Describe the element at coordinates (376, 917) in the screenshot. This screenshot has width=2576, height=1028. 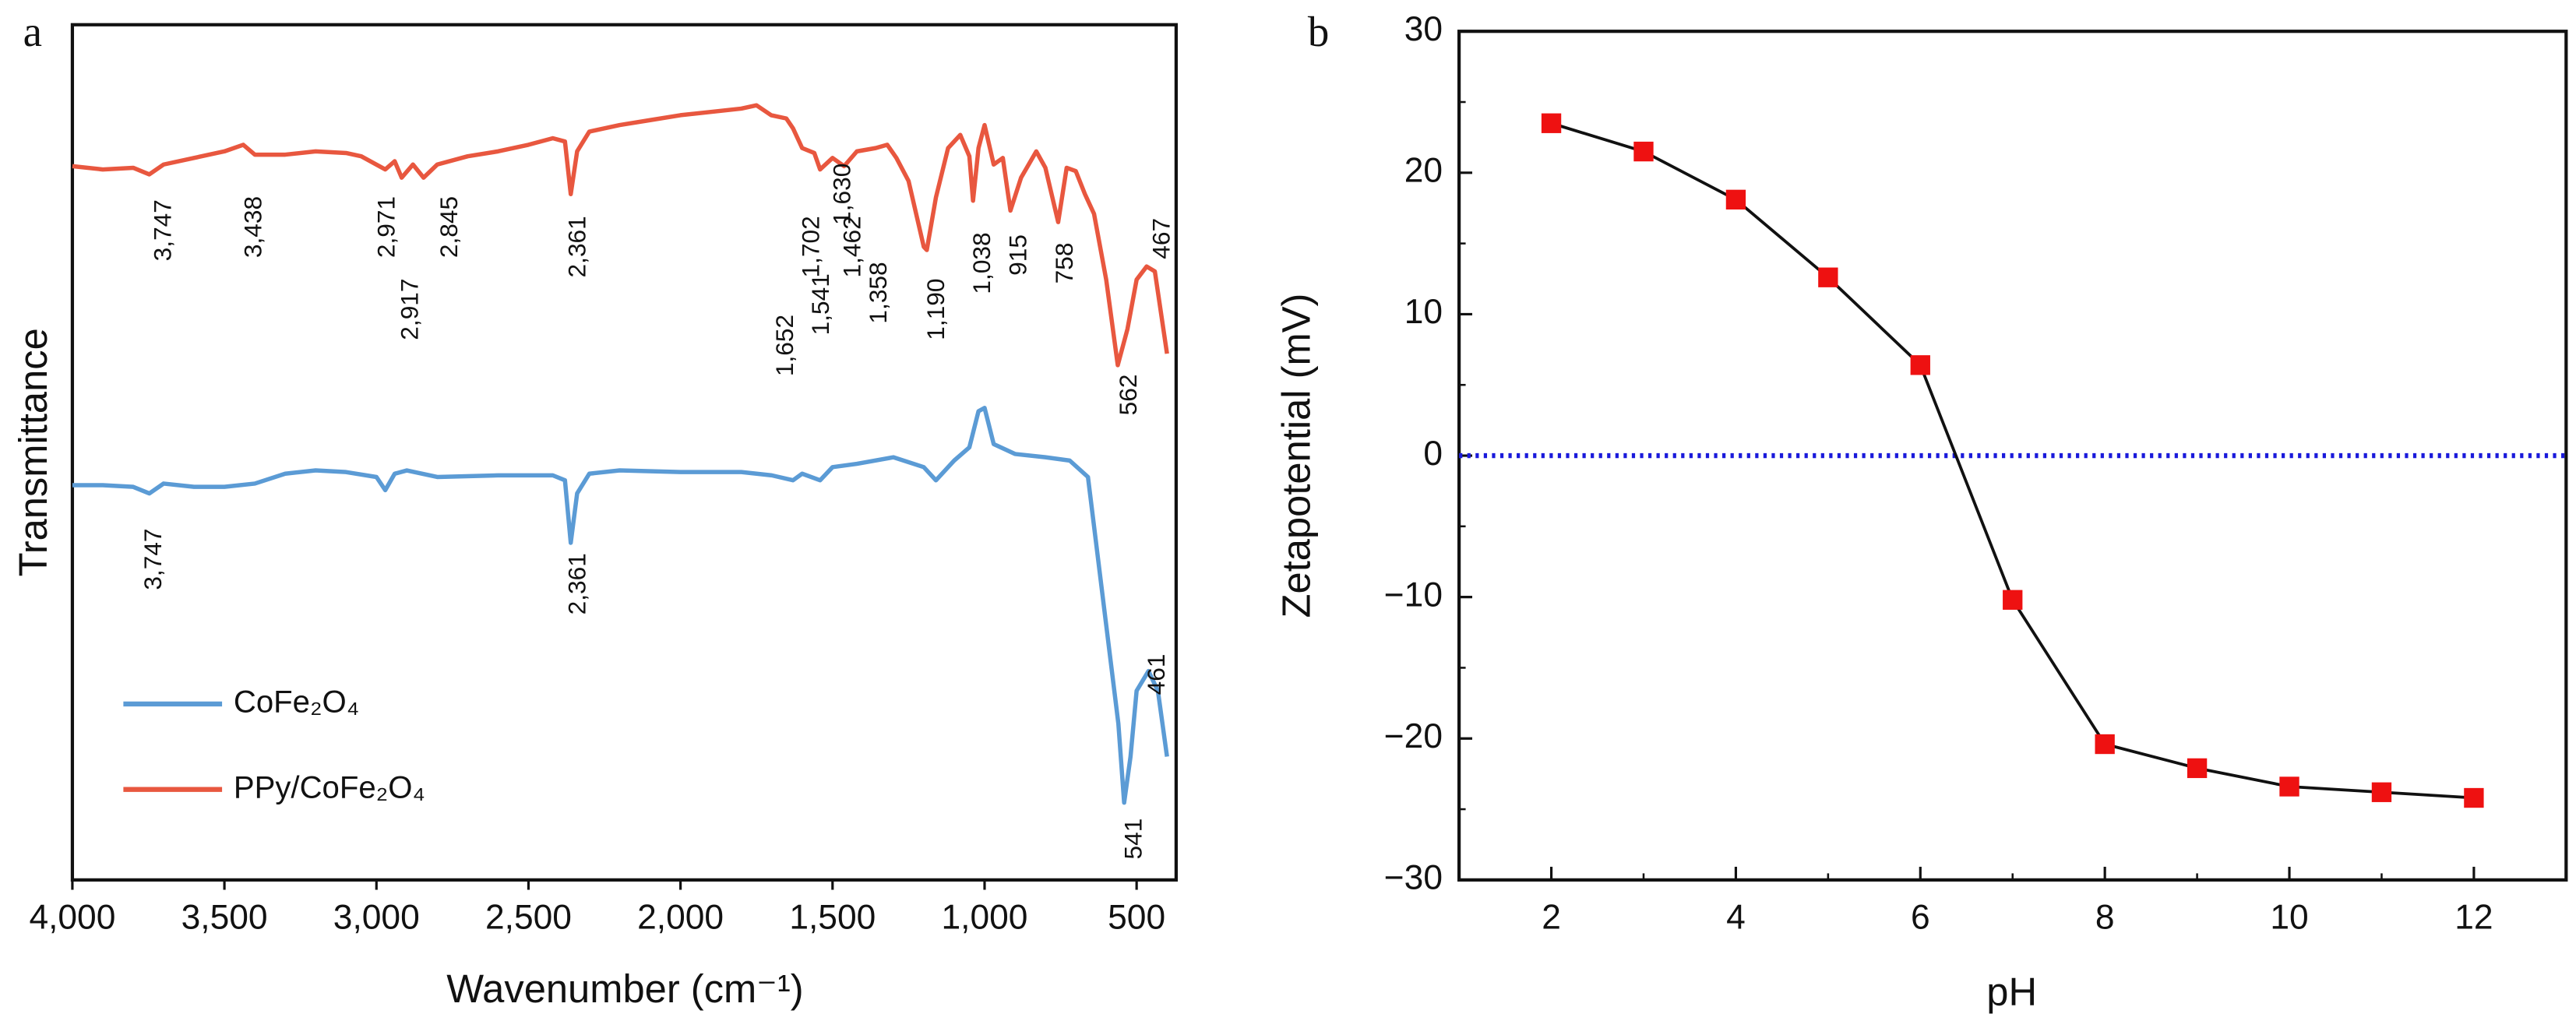
I see `x-tick-label: 3,000` at that location.